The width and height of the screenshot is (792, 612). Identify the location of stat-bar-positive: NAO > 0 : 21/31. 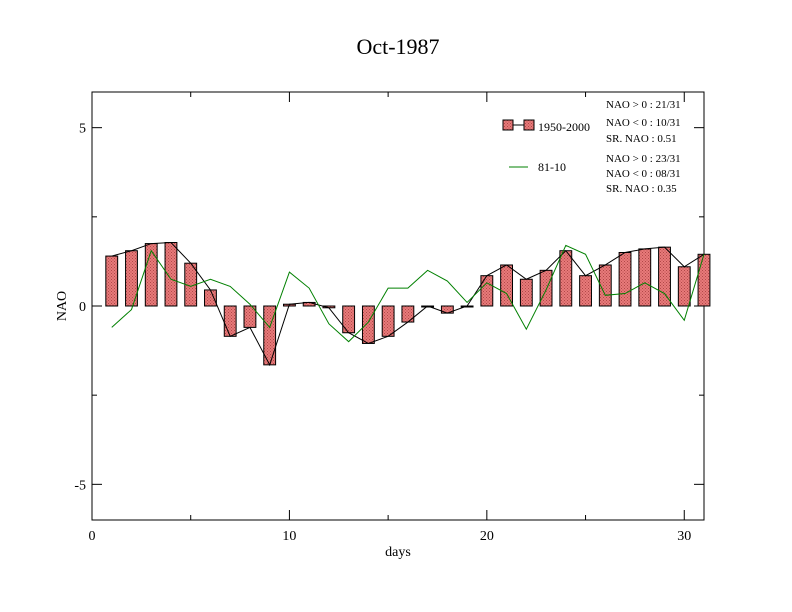
(643, 105).